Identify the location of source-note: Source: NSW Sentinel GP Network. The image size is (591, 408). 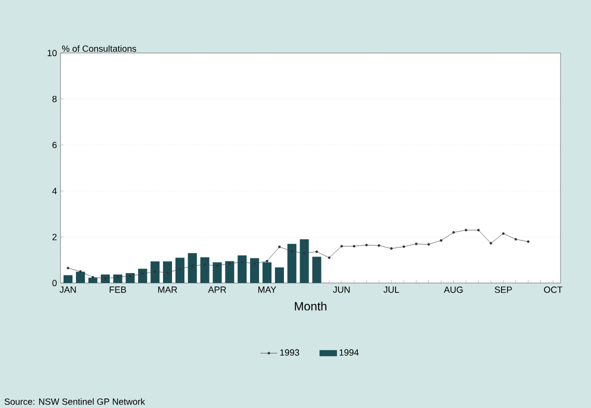
(75, 401).